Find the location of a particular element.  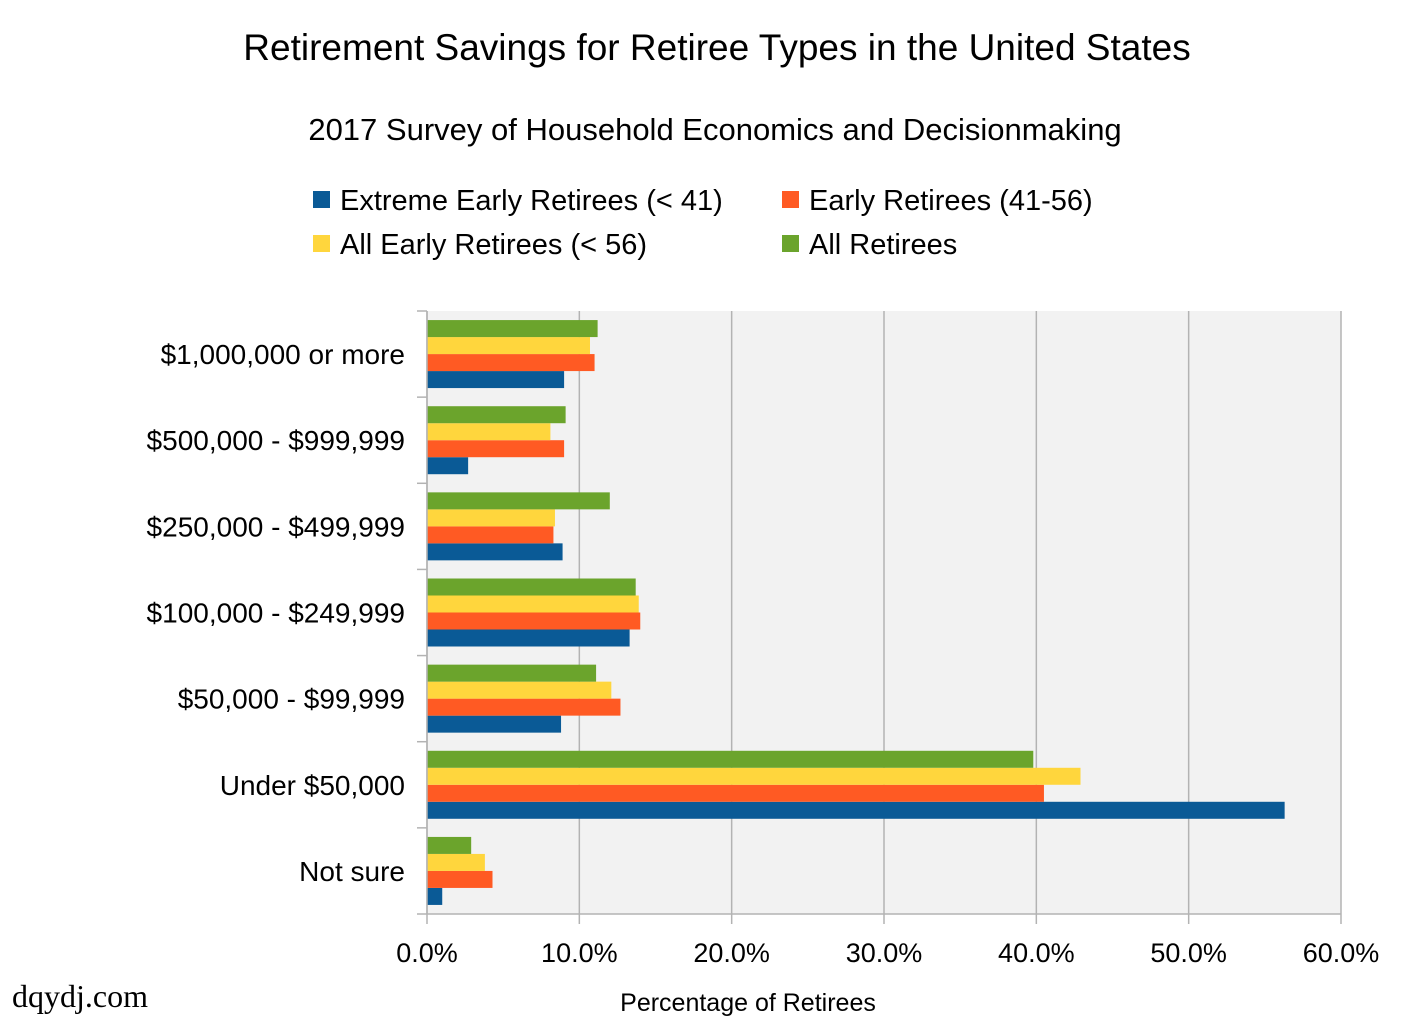

category-label: $50,000 - $99,999 is located at coordinates (291, 699).